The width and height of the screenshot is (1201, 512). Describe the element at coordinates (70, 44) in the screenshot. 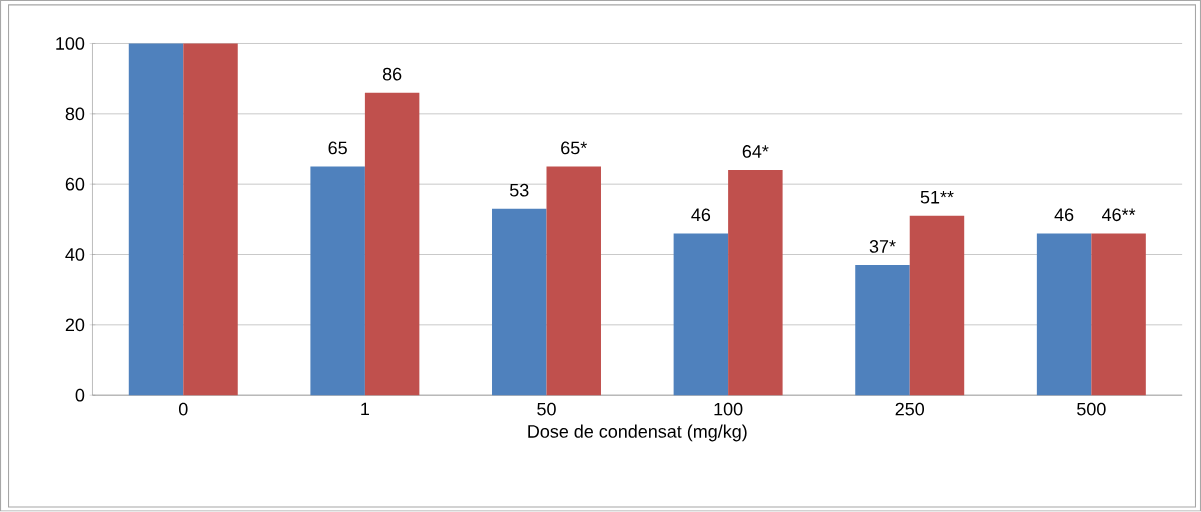

I see `y-tick-label: 100` at that location.